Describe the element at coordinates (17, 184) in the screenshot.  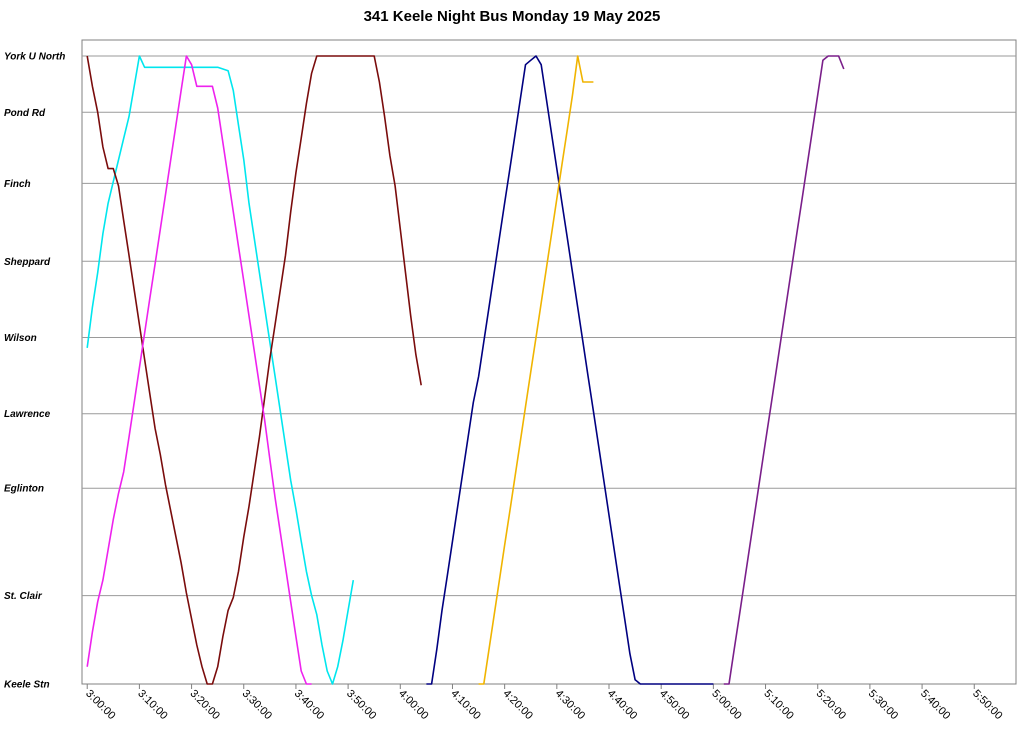
I see `y-tick-label: Finch` at that location.